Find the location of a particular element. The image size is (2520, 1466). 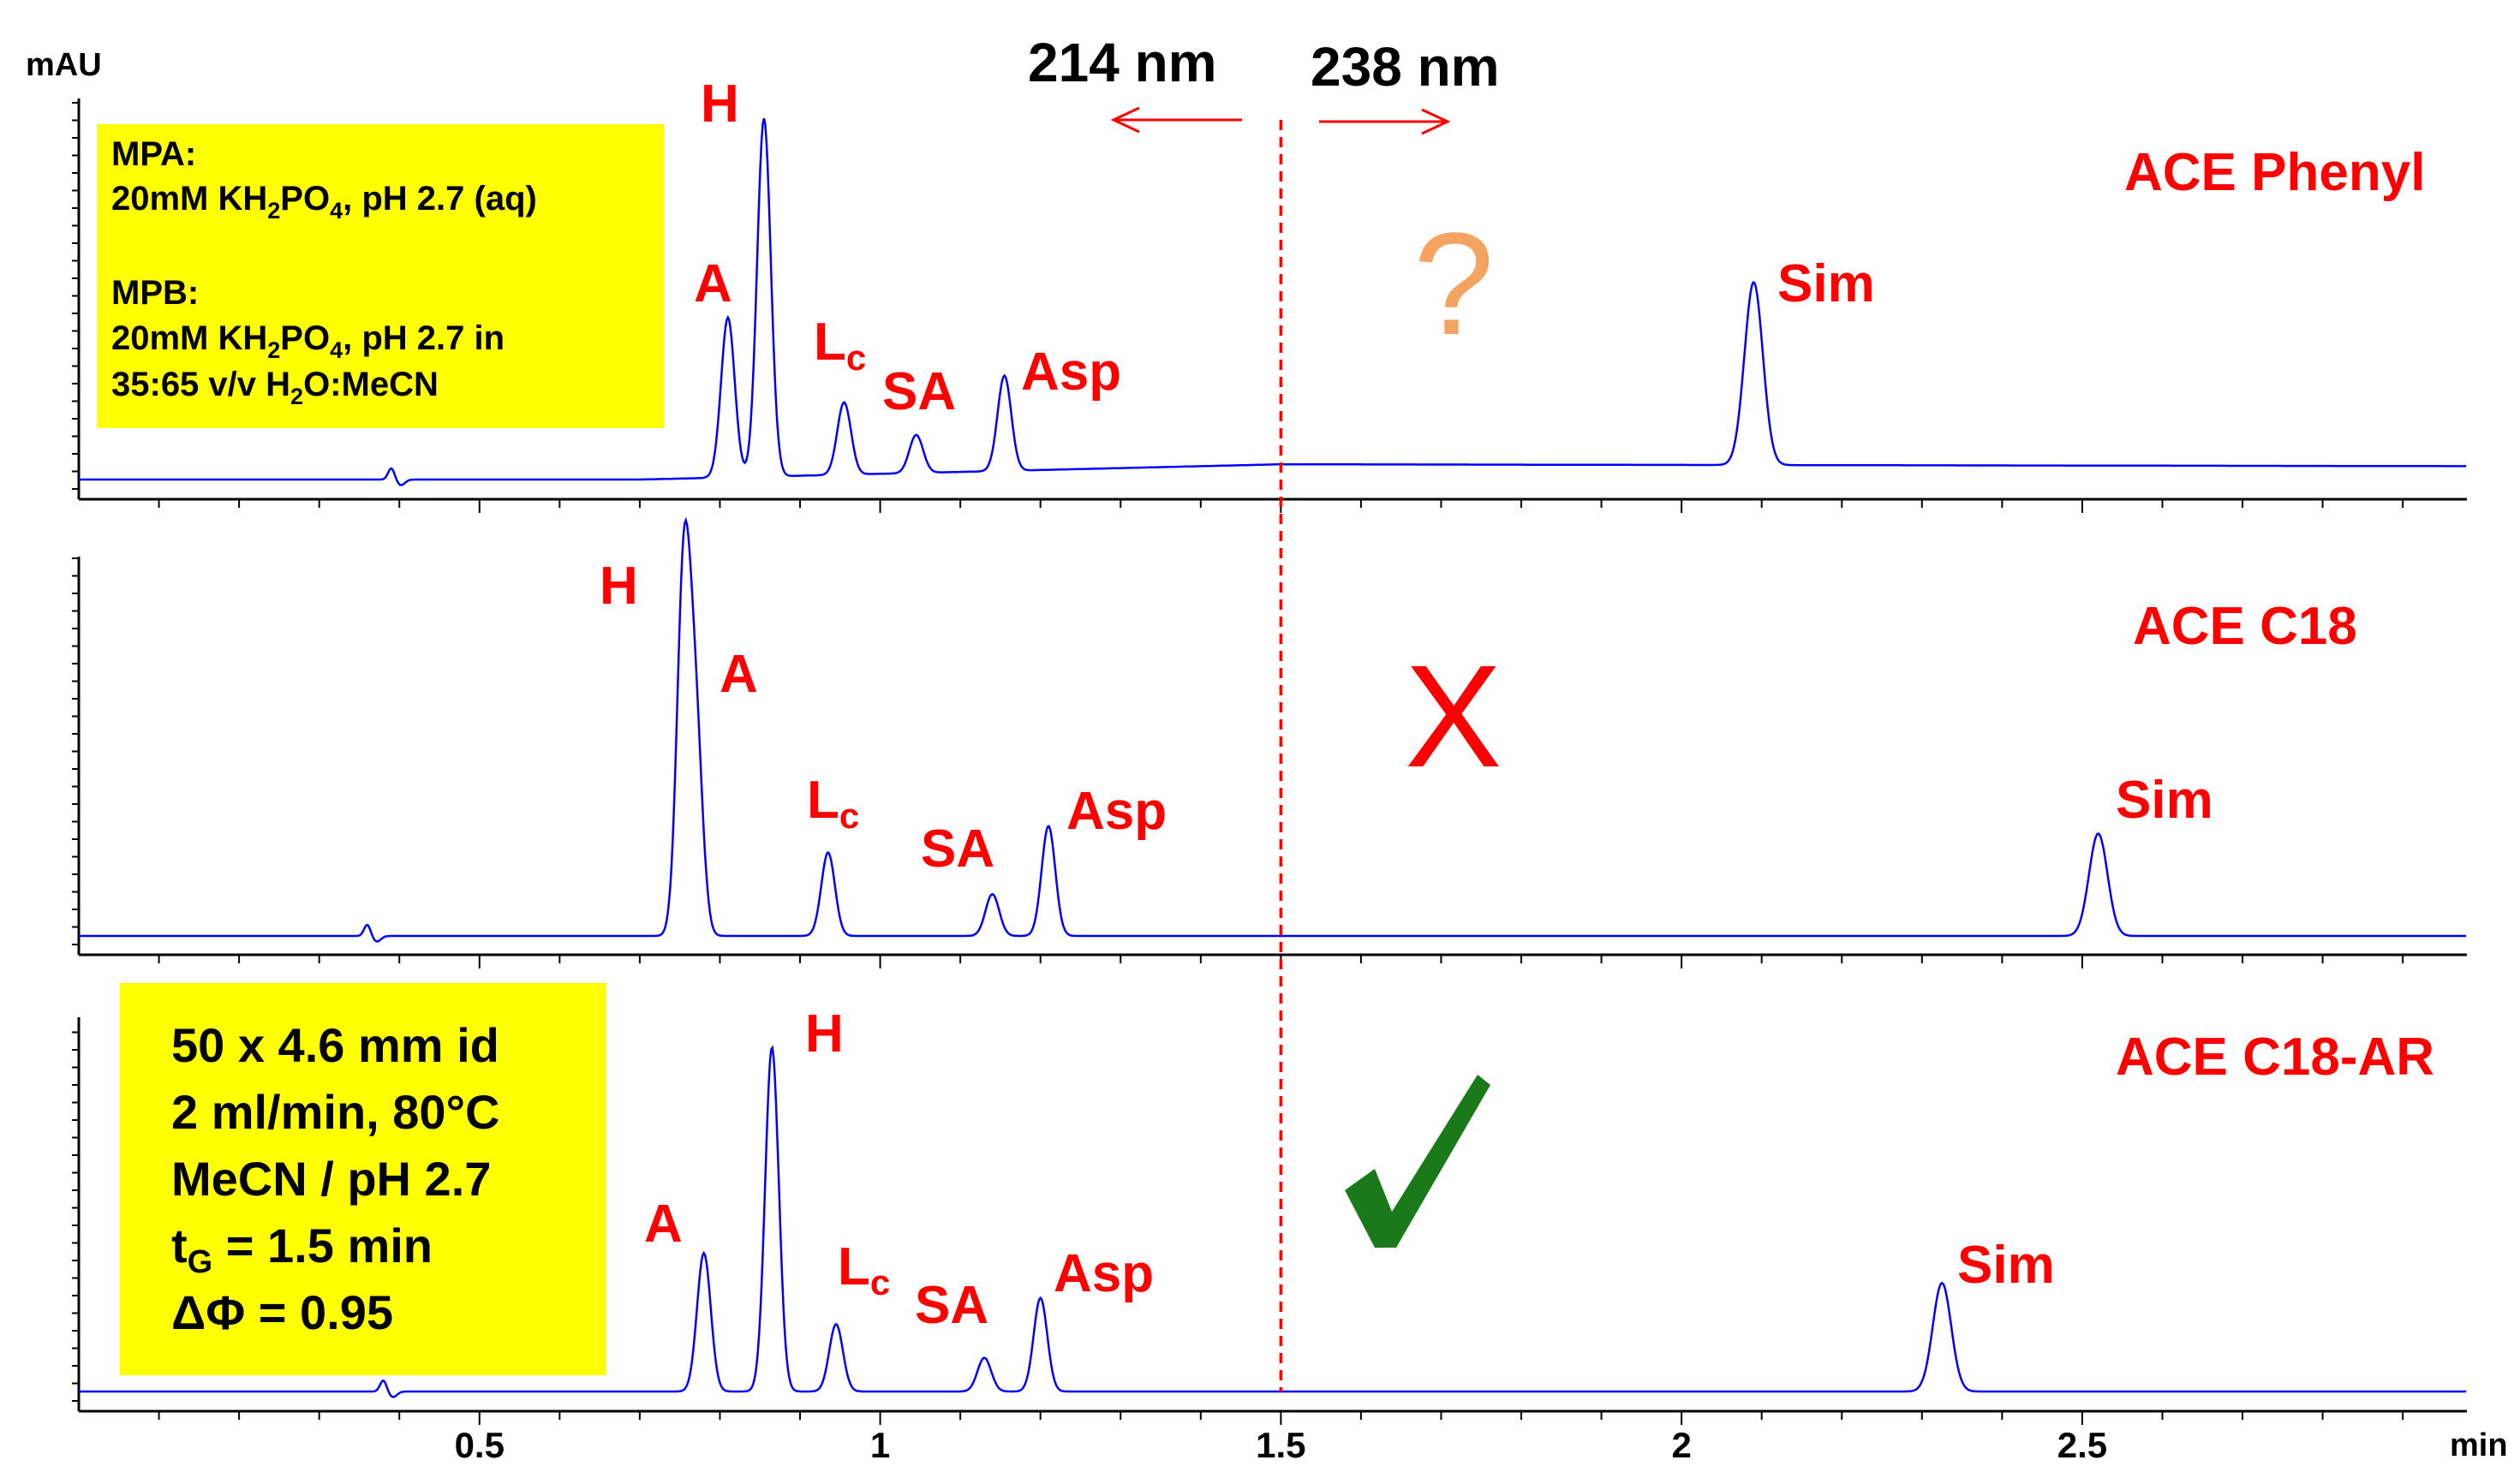

column-name-label: ACE C18-AR is located at coordinates (2275, 1058).